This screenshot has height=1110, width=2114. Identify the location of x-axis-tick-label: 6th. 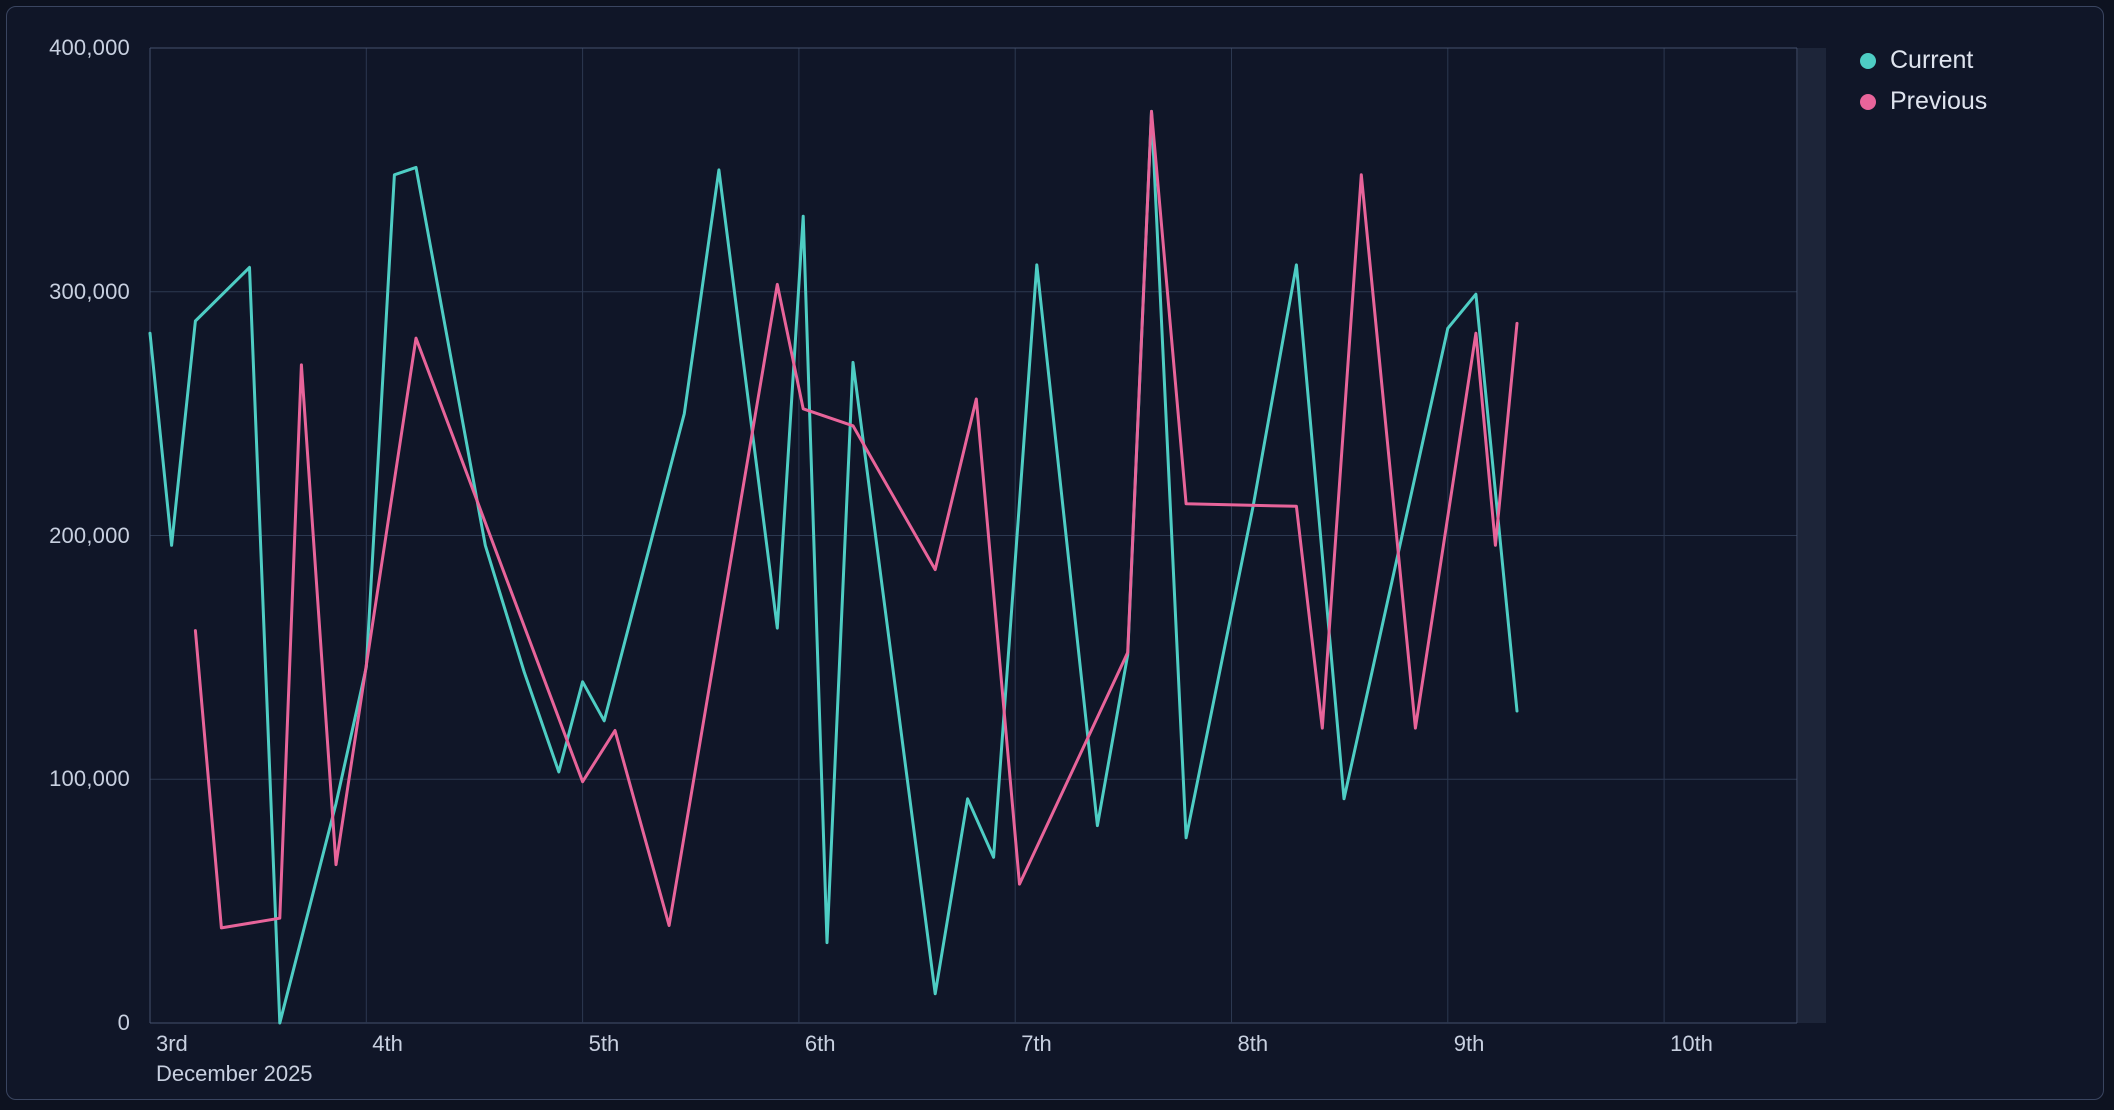
(820, 1043).